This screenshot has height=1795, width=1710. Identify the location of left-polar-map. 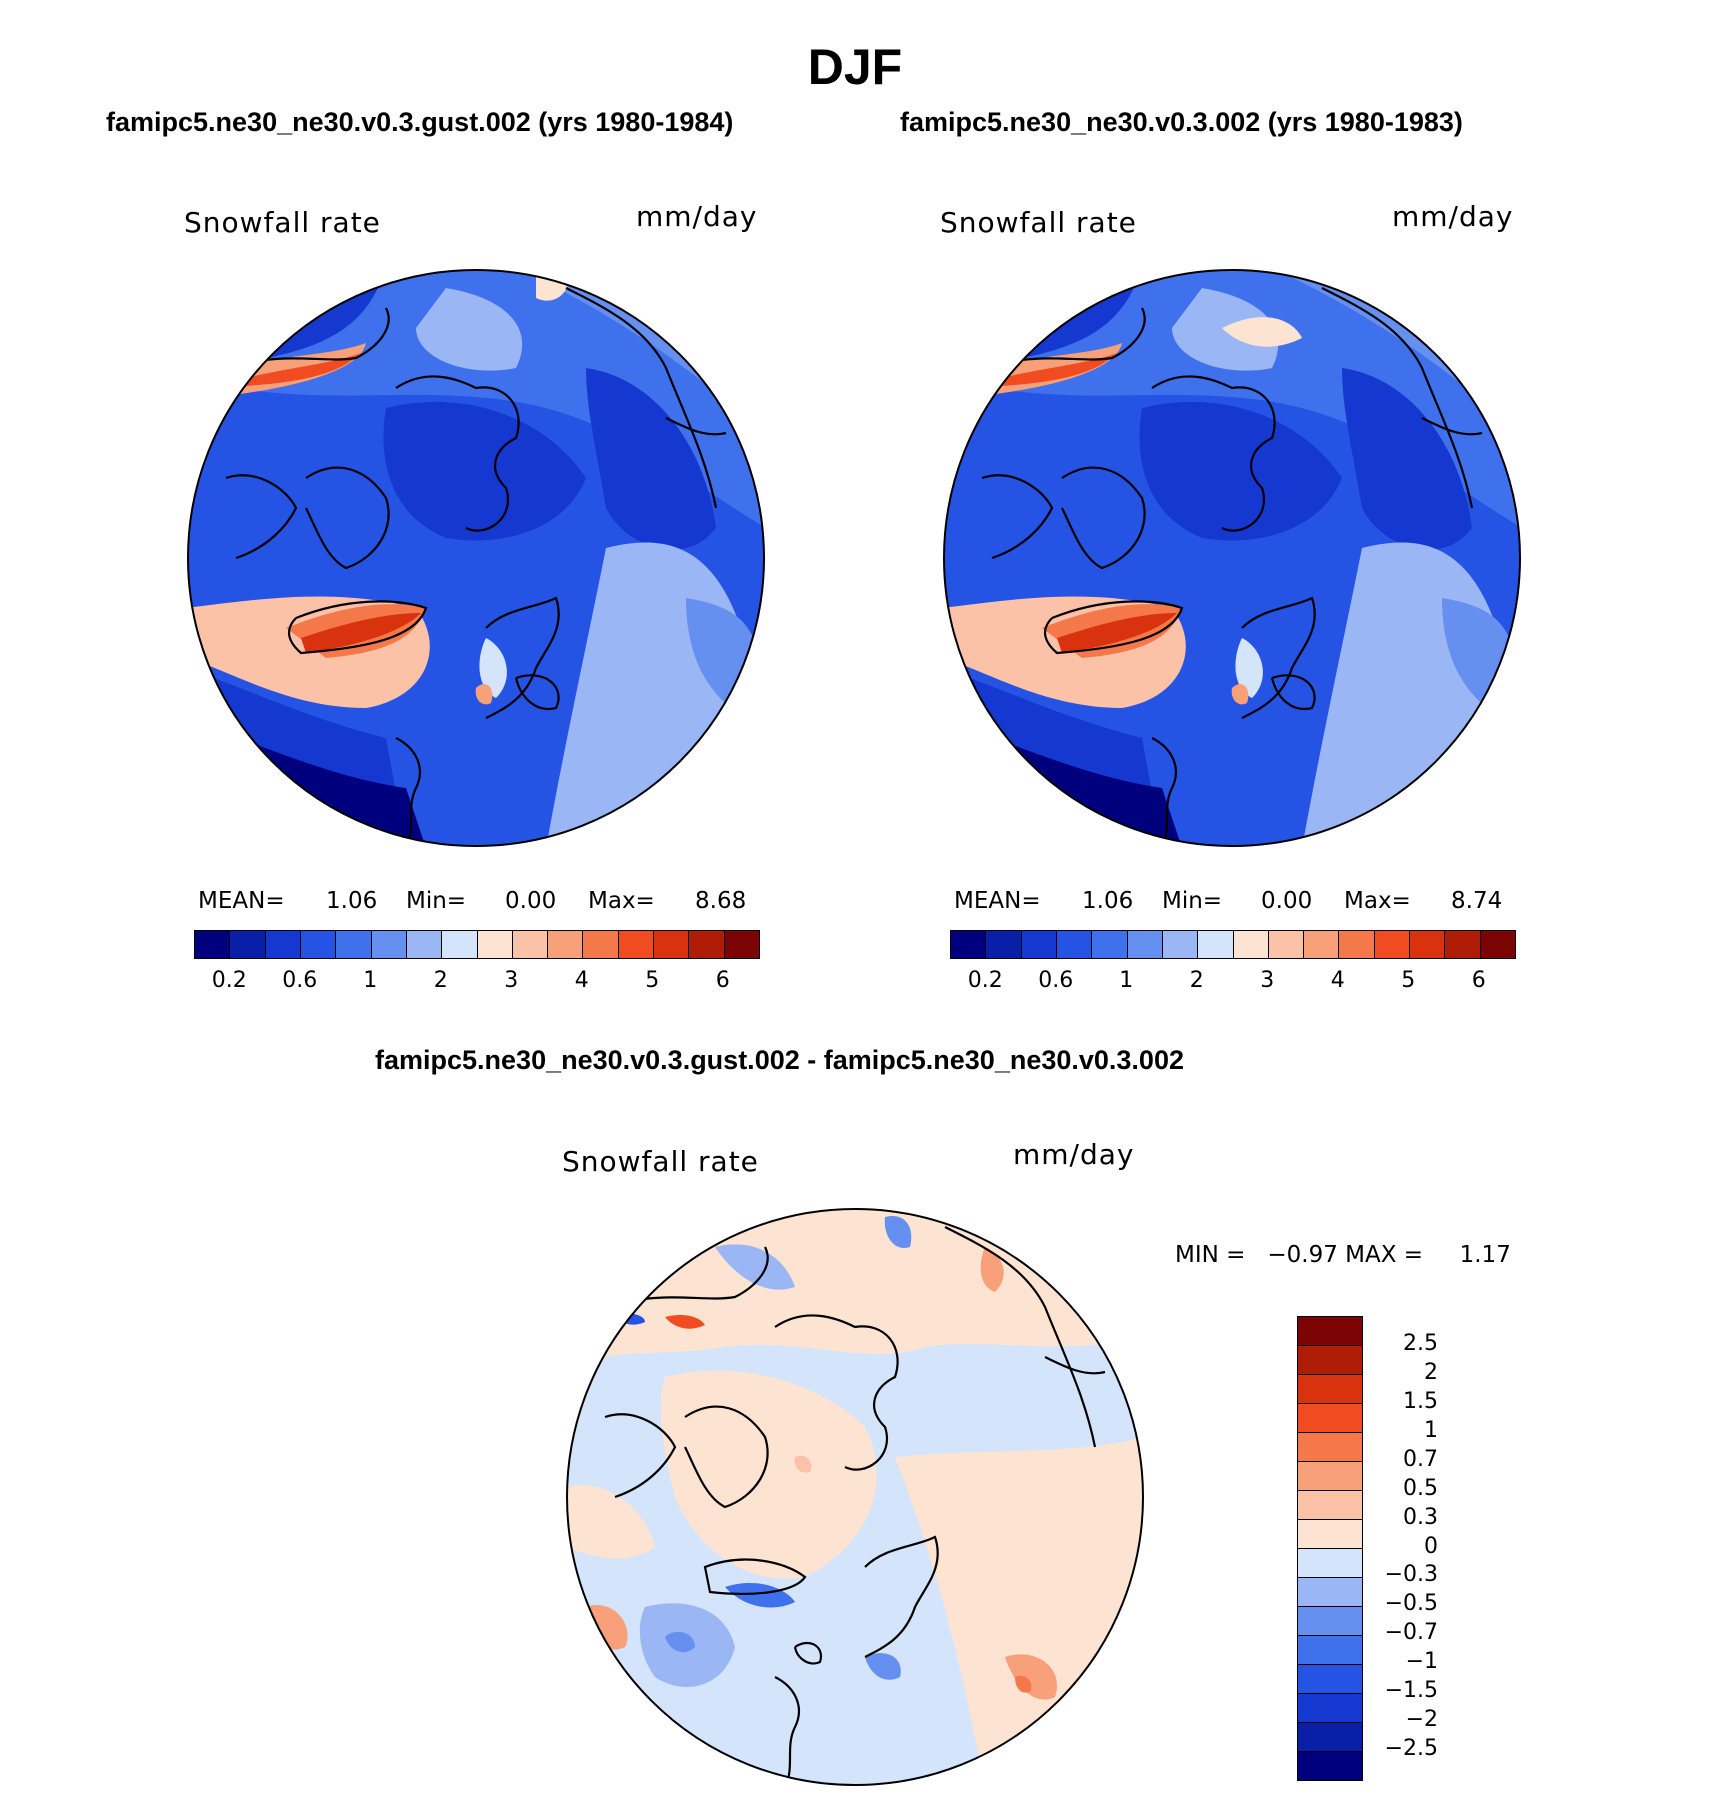
(476, 558).